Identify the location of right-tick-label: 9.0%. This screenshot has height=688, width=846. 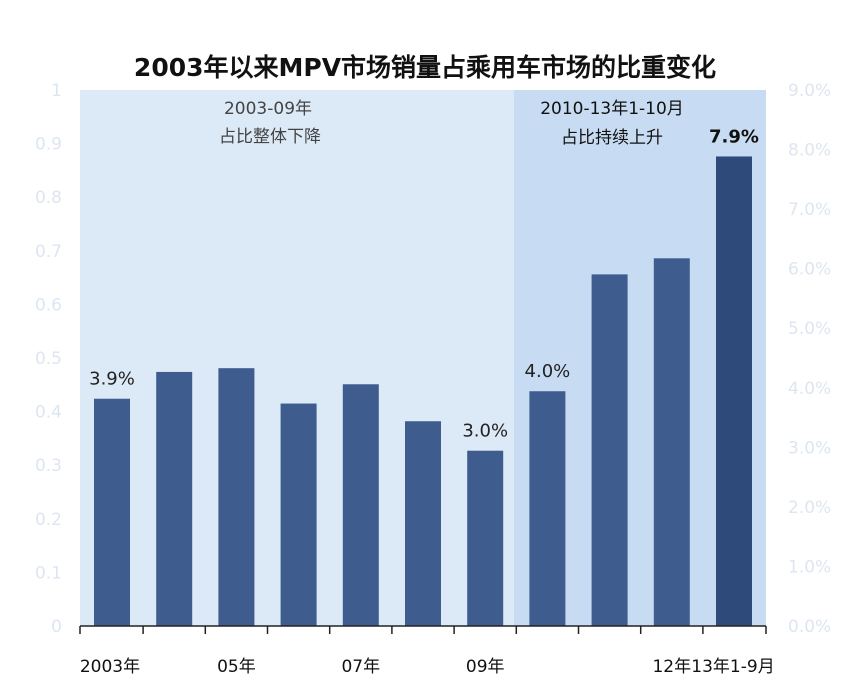
(809, 91).